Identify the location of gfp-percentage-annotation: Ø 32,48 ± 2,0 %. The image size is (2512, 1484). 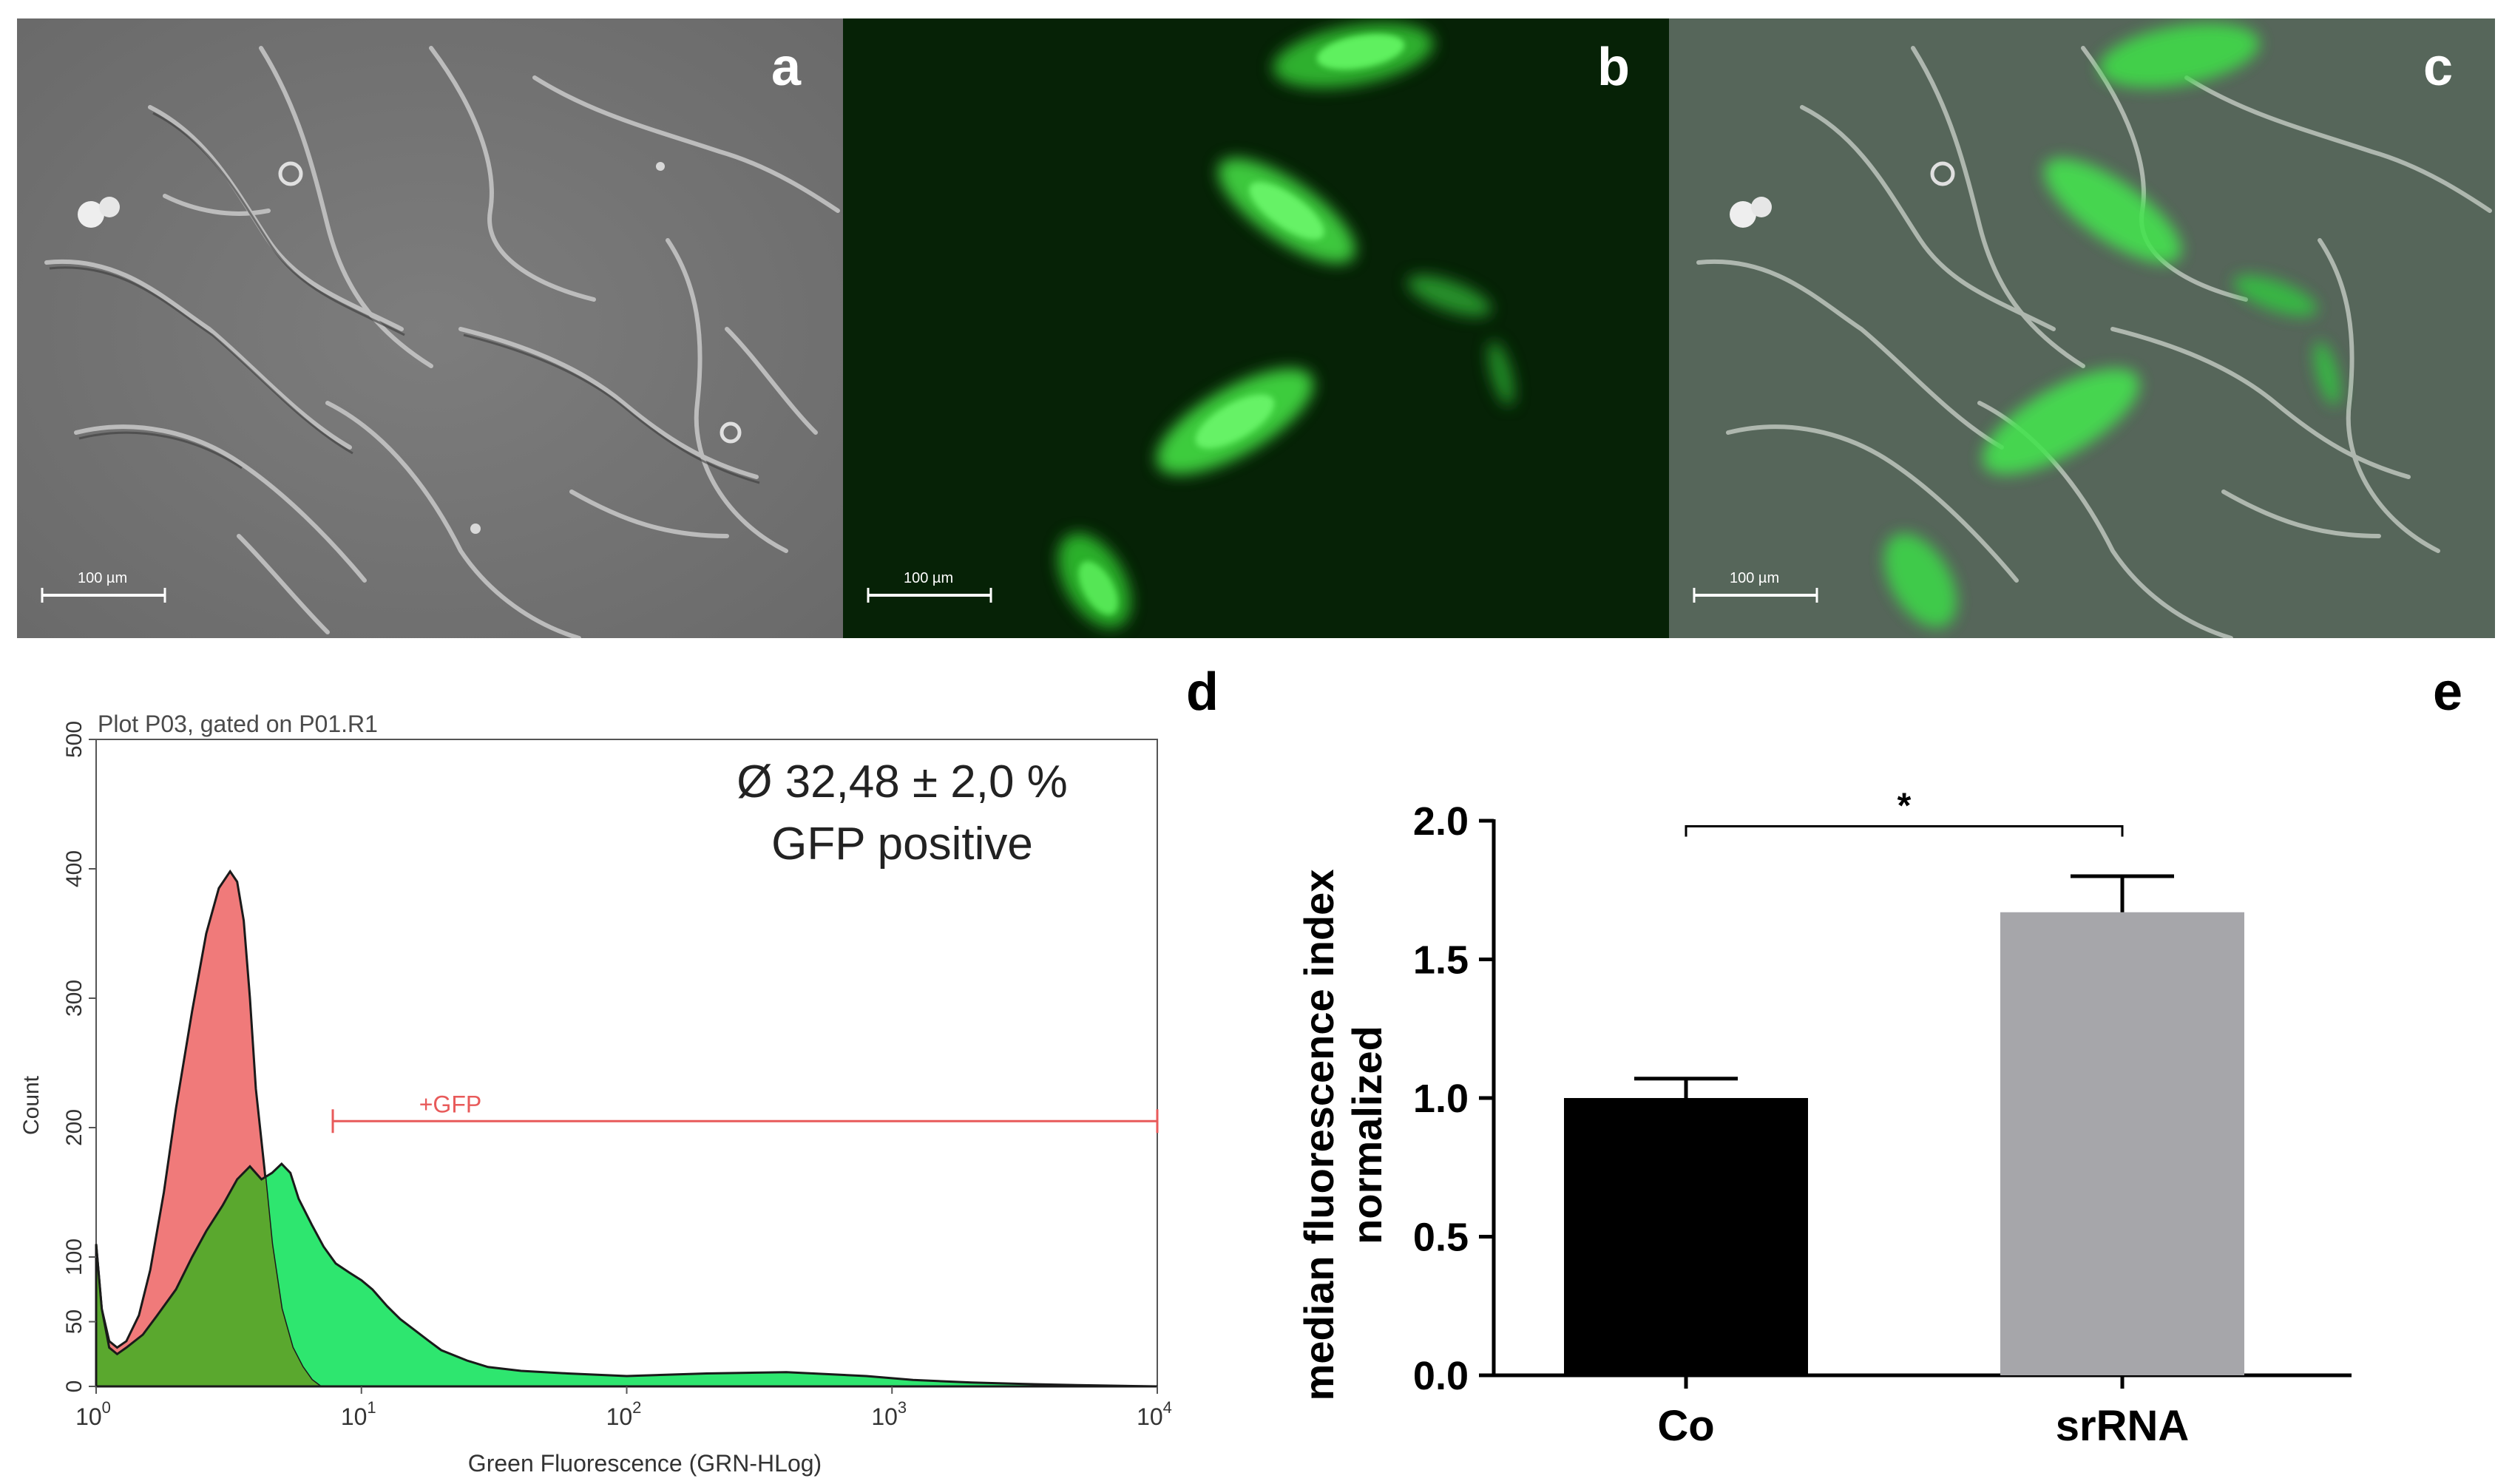
(902, 782).